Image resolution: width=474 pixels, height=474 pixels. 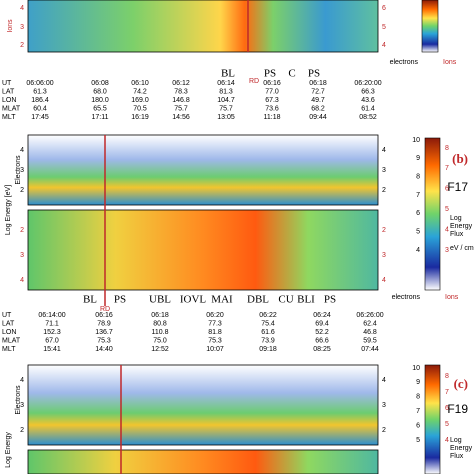 I want to click on ephemeris-value: 81.3, so click(x=226, y=91).